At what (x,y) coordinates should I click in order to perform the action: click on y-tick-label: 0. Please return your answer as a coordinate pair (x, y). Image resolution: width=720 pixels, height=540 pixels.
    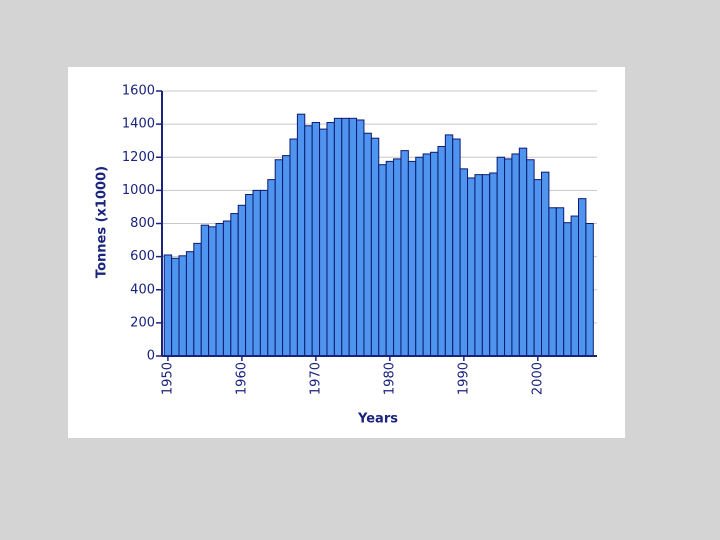
    Looking at the image, I should click on (151, 356).